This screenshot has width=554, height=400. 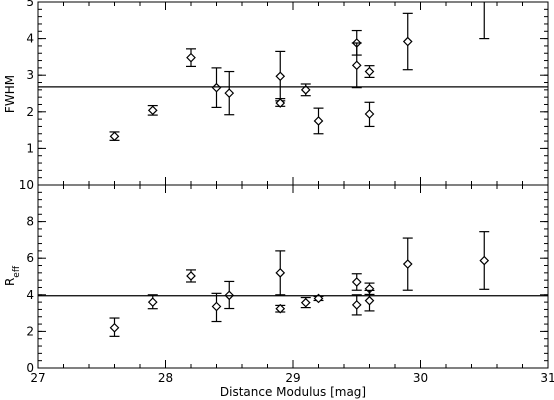 I want to click on reff-y-axis-label-main: R, so click(x=10, y=282).